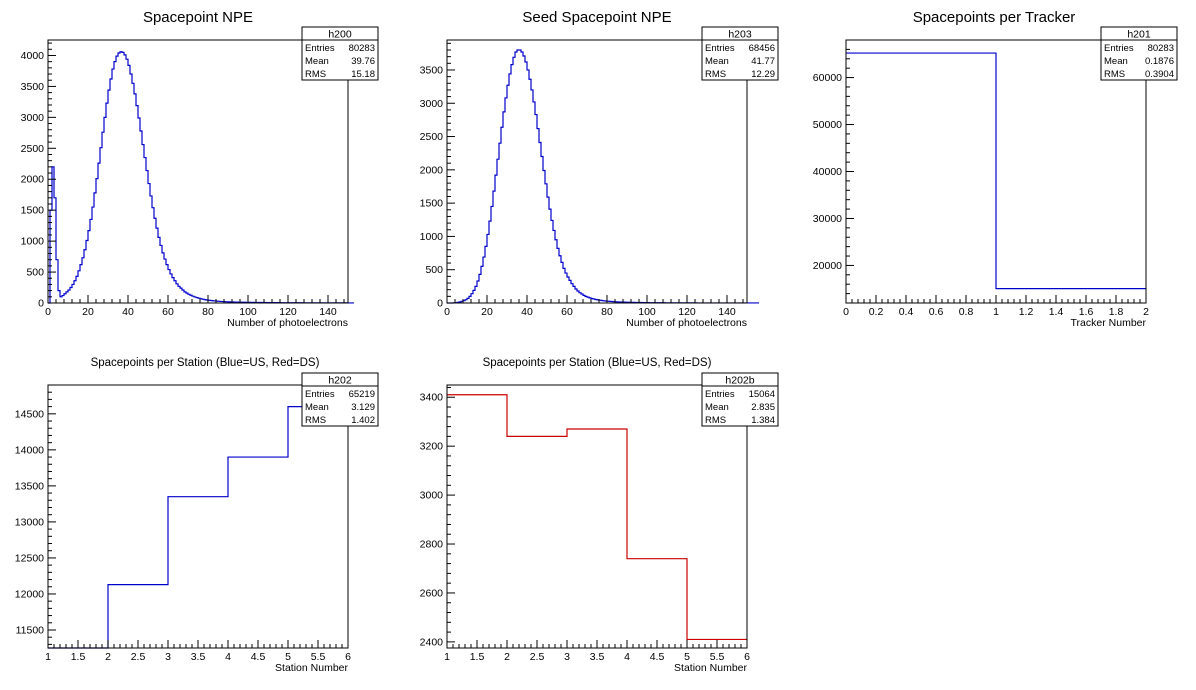  I want to click on stats-rms-value: 12.29, so click(763, 74).